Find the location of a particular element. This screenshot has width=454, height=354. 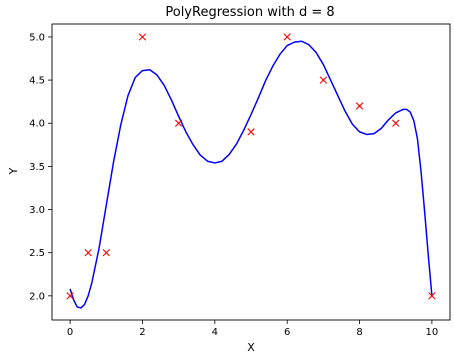

chart-title: PolyRegression with d = 8 is located at coordinates (249, 12).